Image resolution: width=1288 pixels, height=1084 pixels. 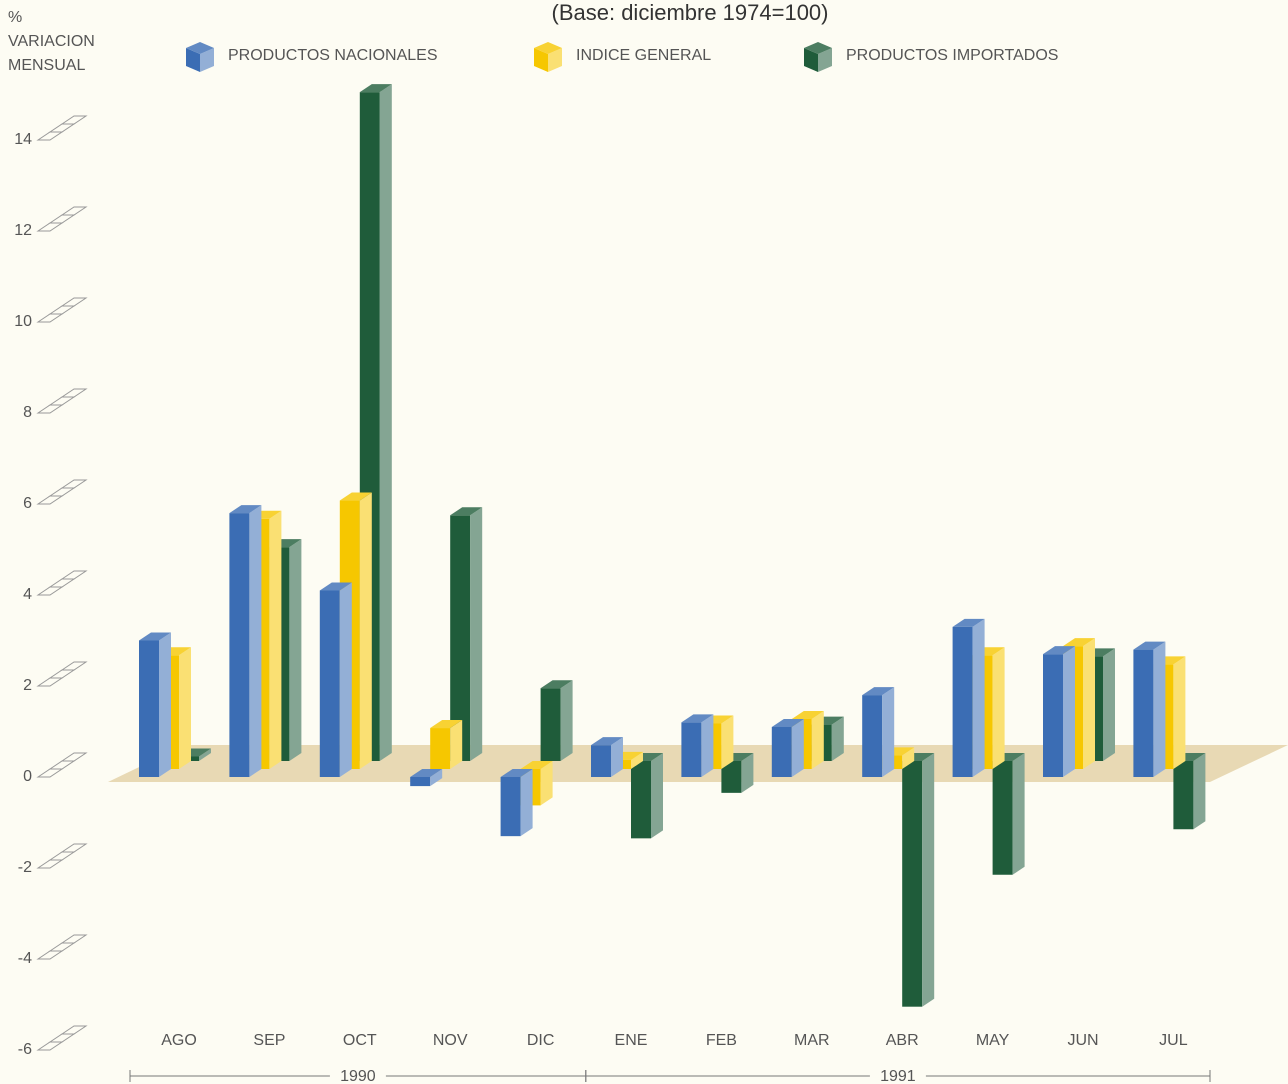 What do you see at coordinates (51, 41) in the screenshot?
I see `y-axis-label: VARIACION` at bounding box center [51, 41].